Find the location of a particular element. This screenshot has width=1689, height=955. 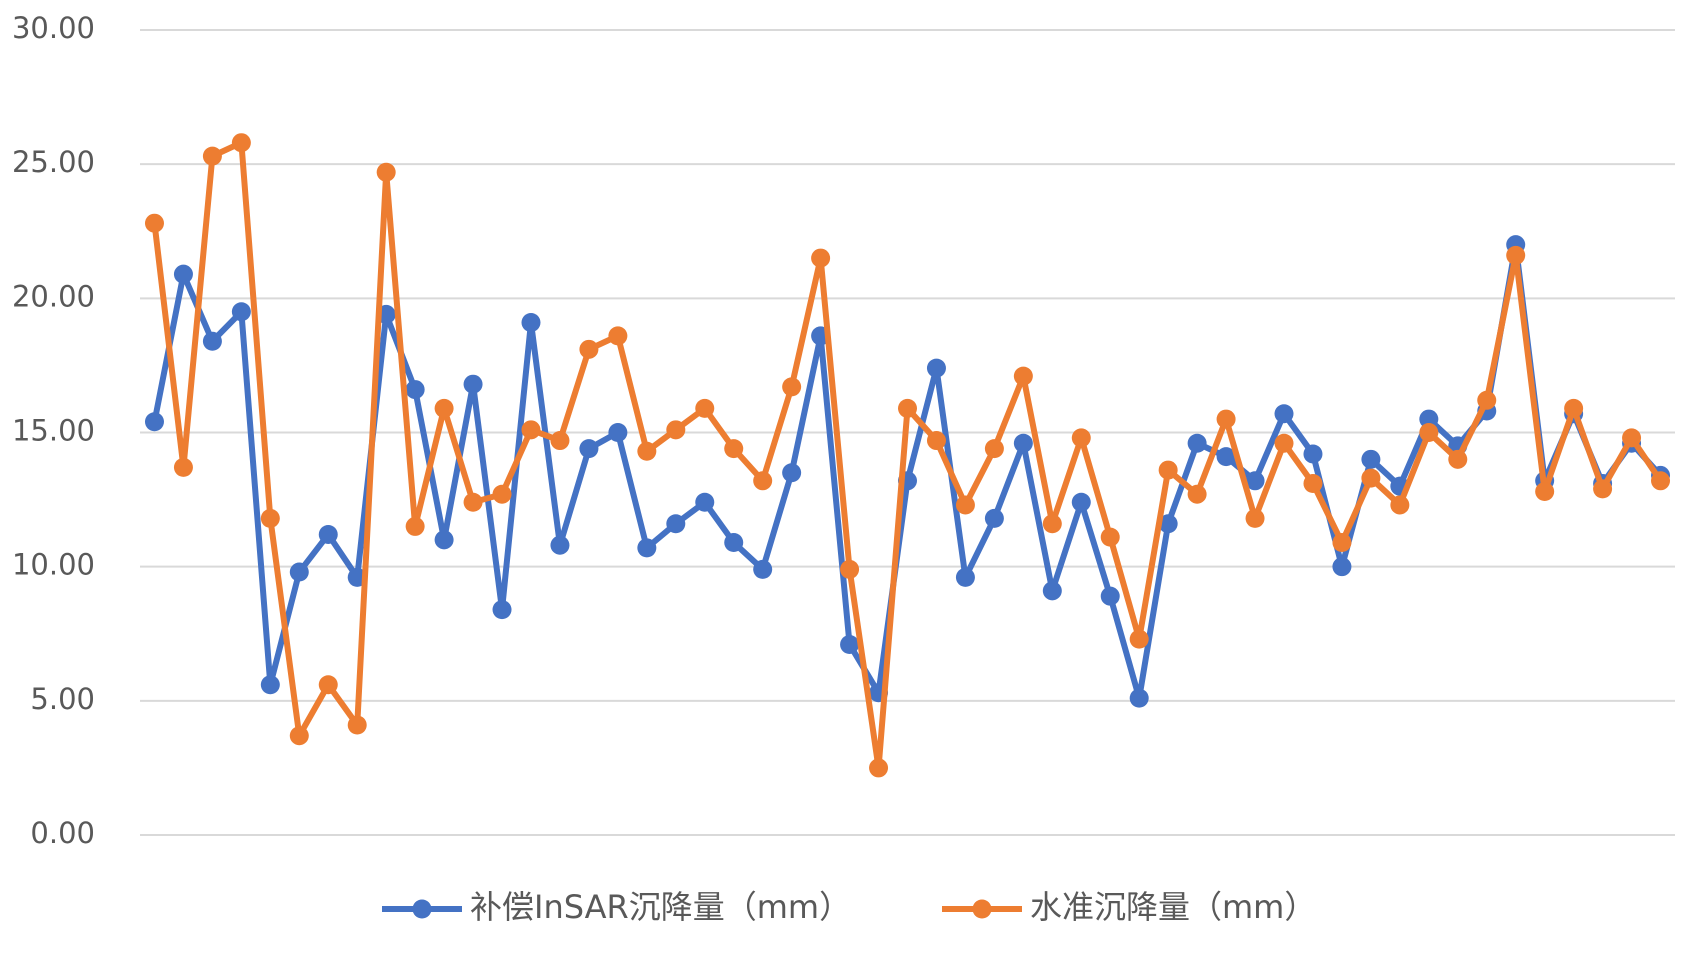

legend-item: 补偿InSAR沉降量（mm） is located at coordinates (616, 907).